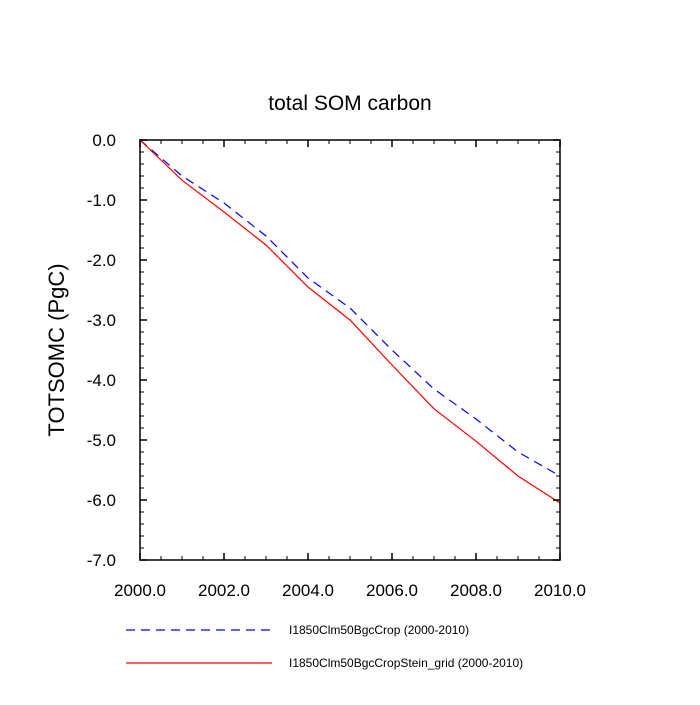 This screenshot has height=705, width=700. I want to click on legend-label-1: I1850Clm50BgcCrop (2000-2010), so click(379, 630).